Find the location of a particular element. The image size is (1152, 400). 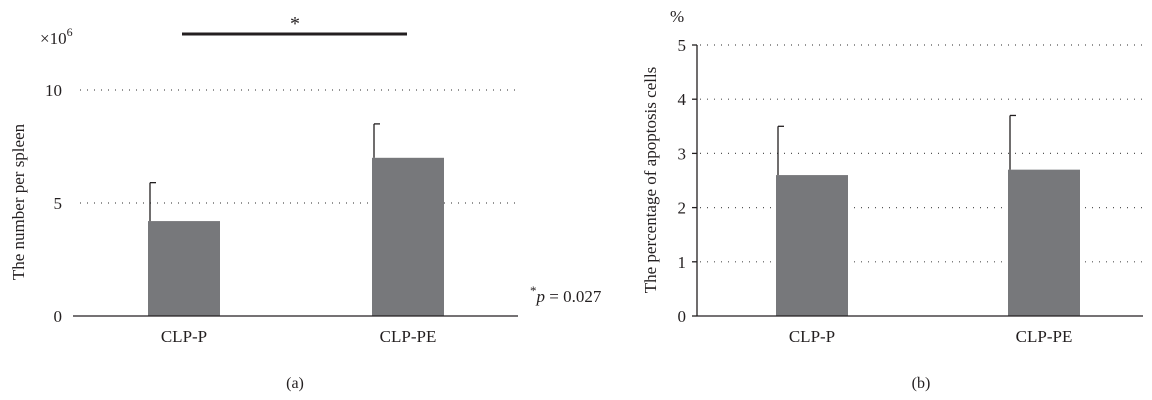

chart-a-bar-clp-pe is located at coordinates (408, 236).